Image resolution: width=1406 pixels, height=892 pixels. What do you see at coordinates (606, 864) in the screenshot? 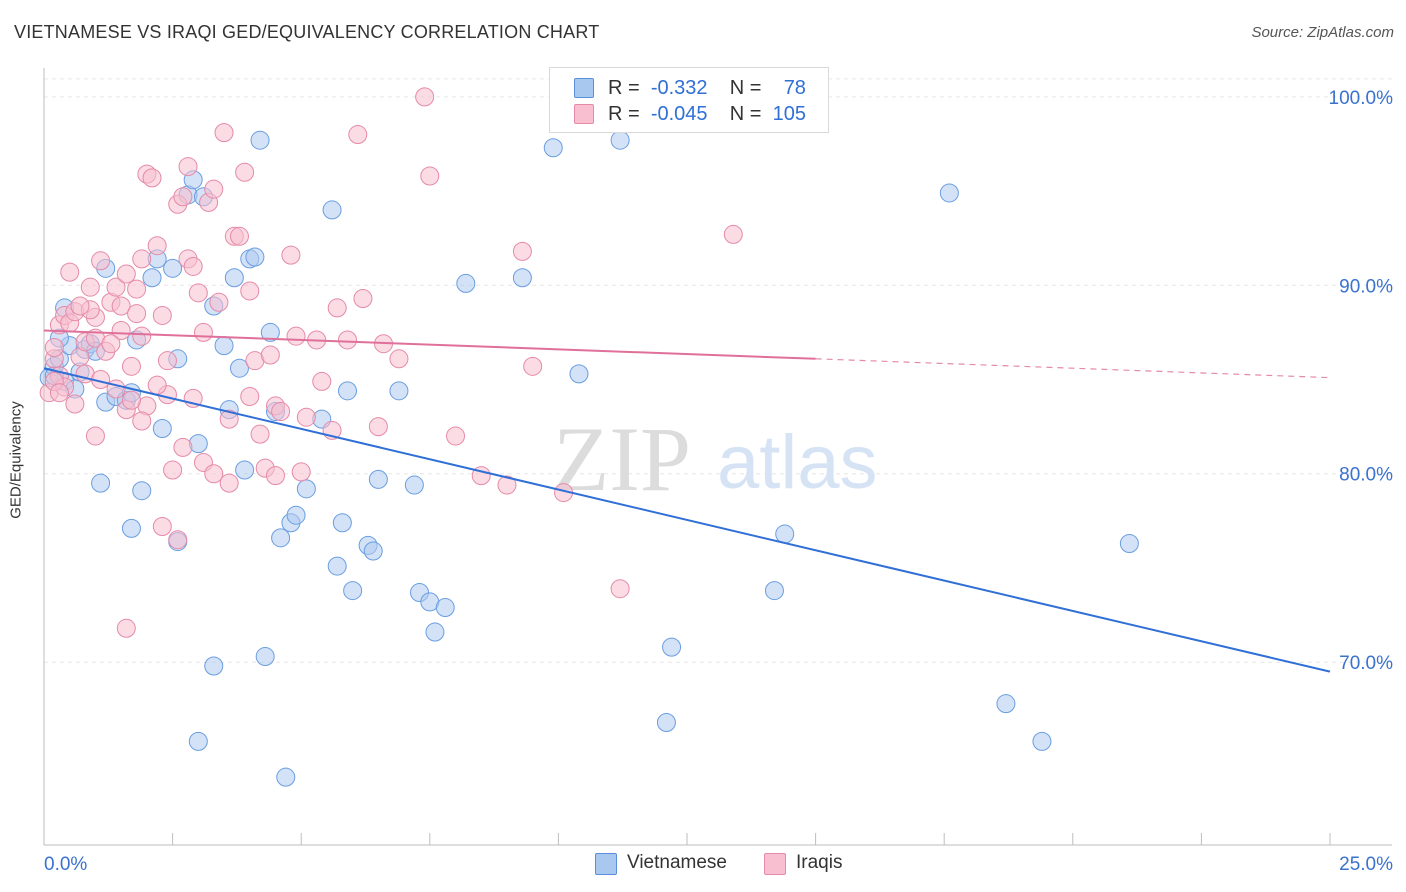
I see `bottom-legend-swatch-vietnamese` at bounding box center [606, 864].